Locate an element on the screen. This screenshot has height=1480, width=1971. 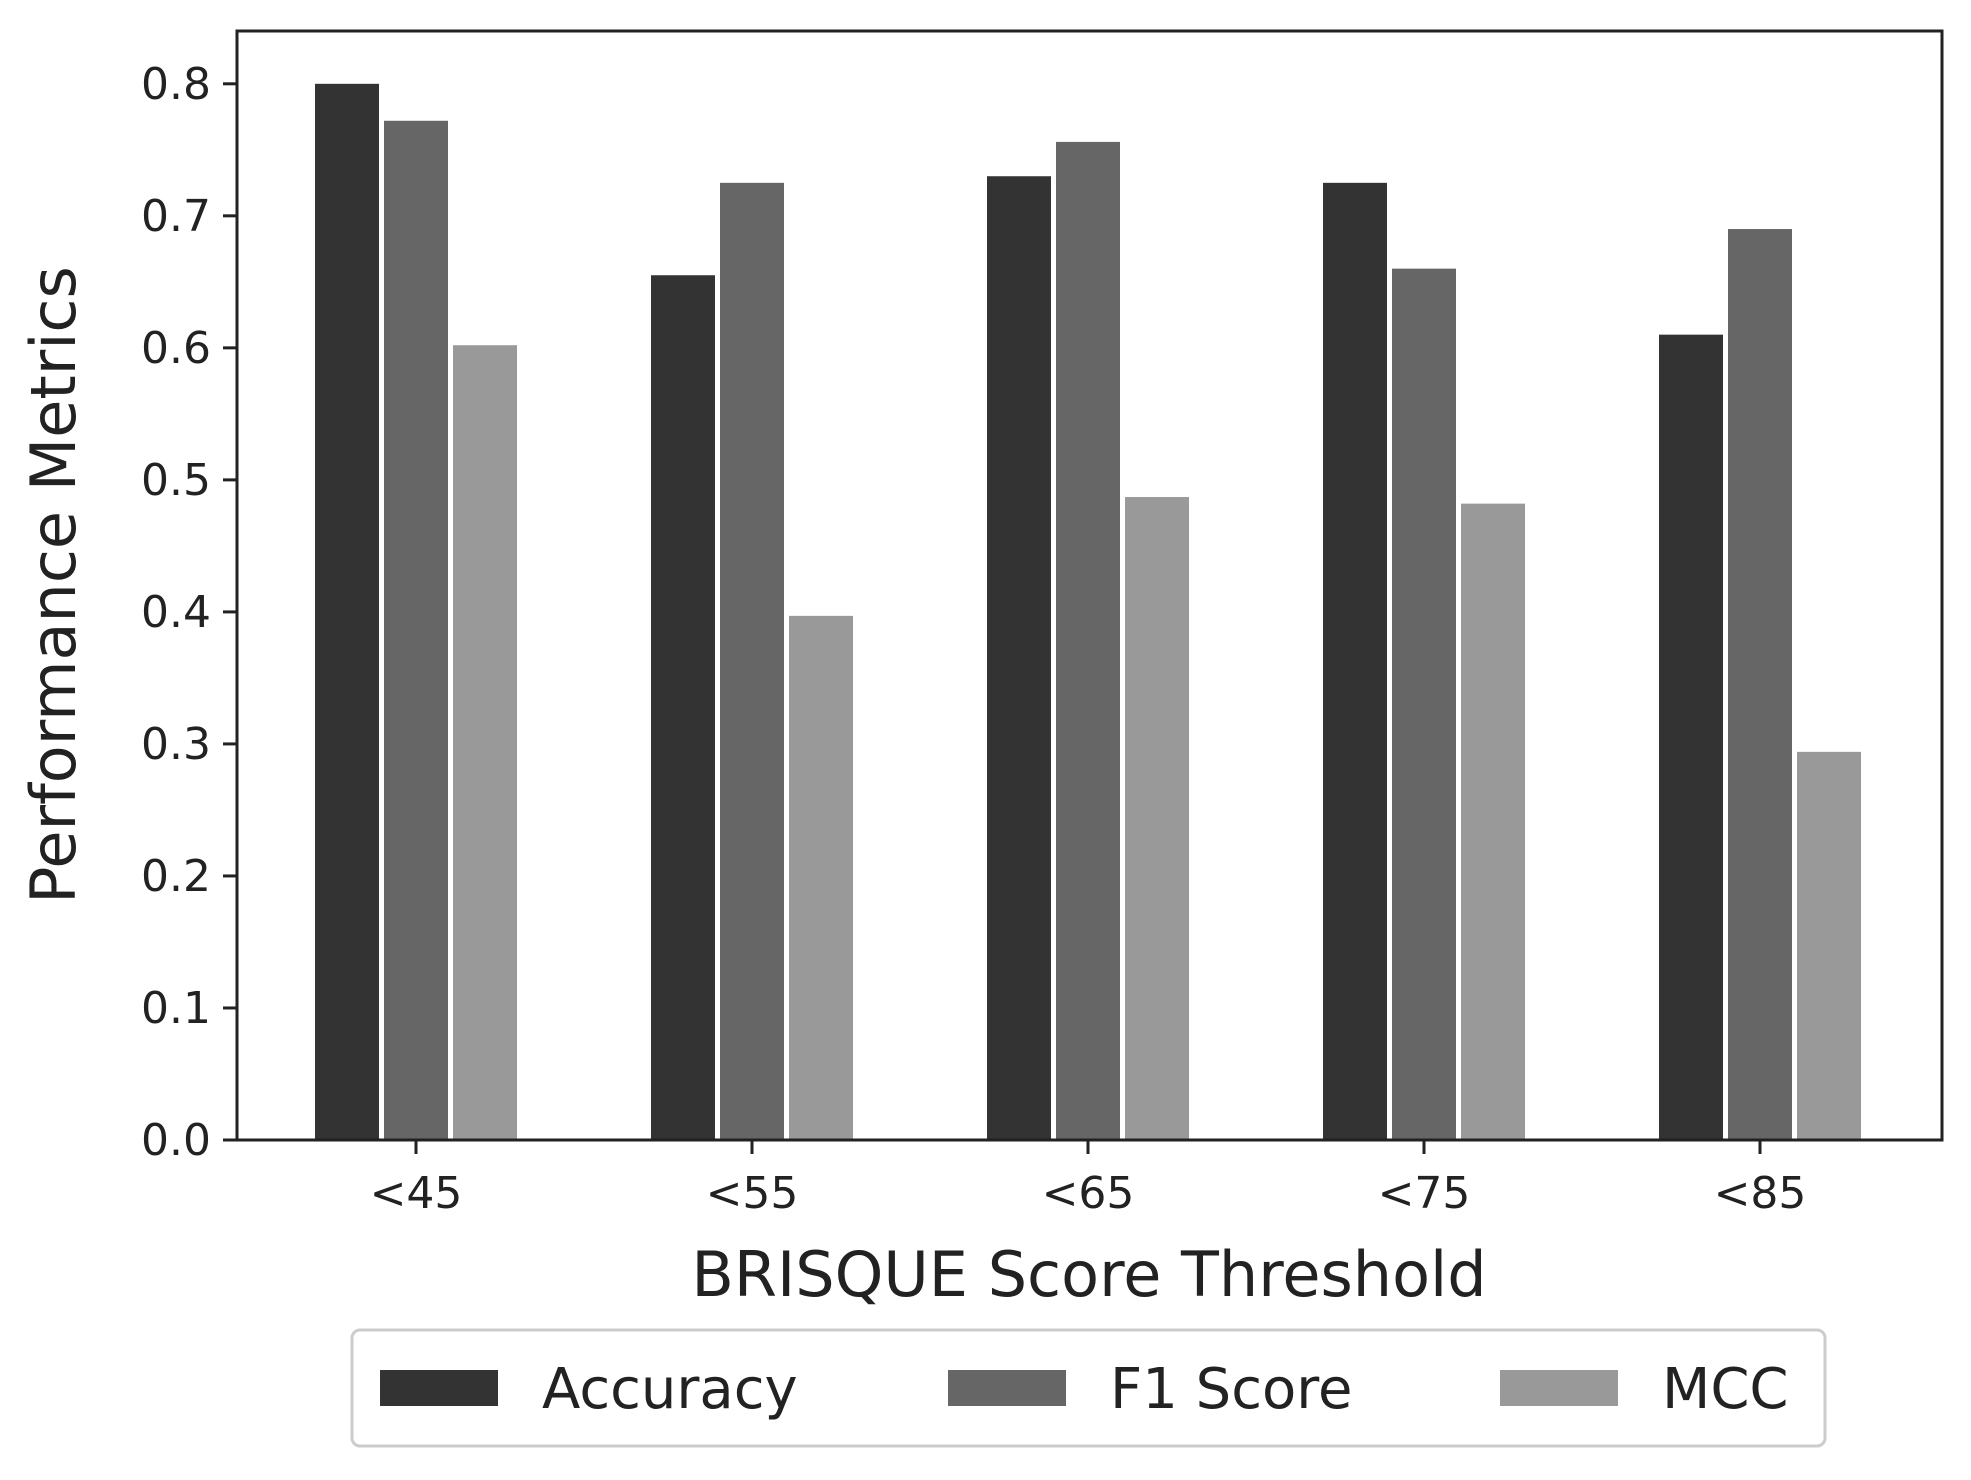
x-tick-label: <45 is located at coordinates (416, 1193).